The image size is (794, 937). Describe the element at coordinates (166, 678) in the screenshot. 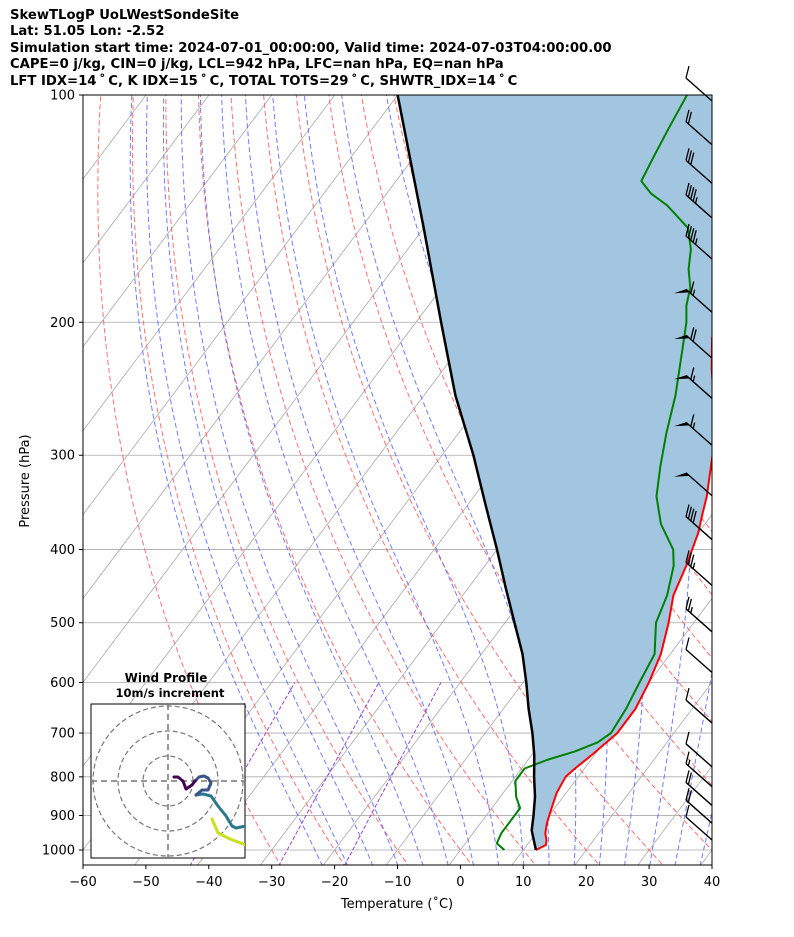

I see `hodograph-title: Wind Profile` at that location.